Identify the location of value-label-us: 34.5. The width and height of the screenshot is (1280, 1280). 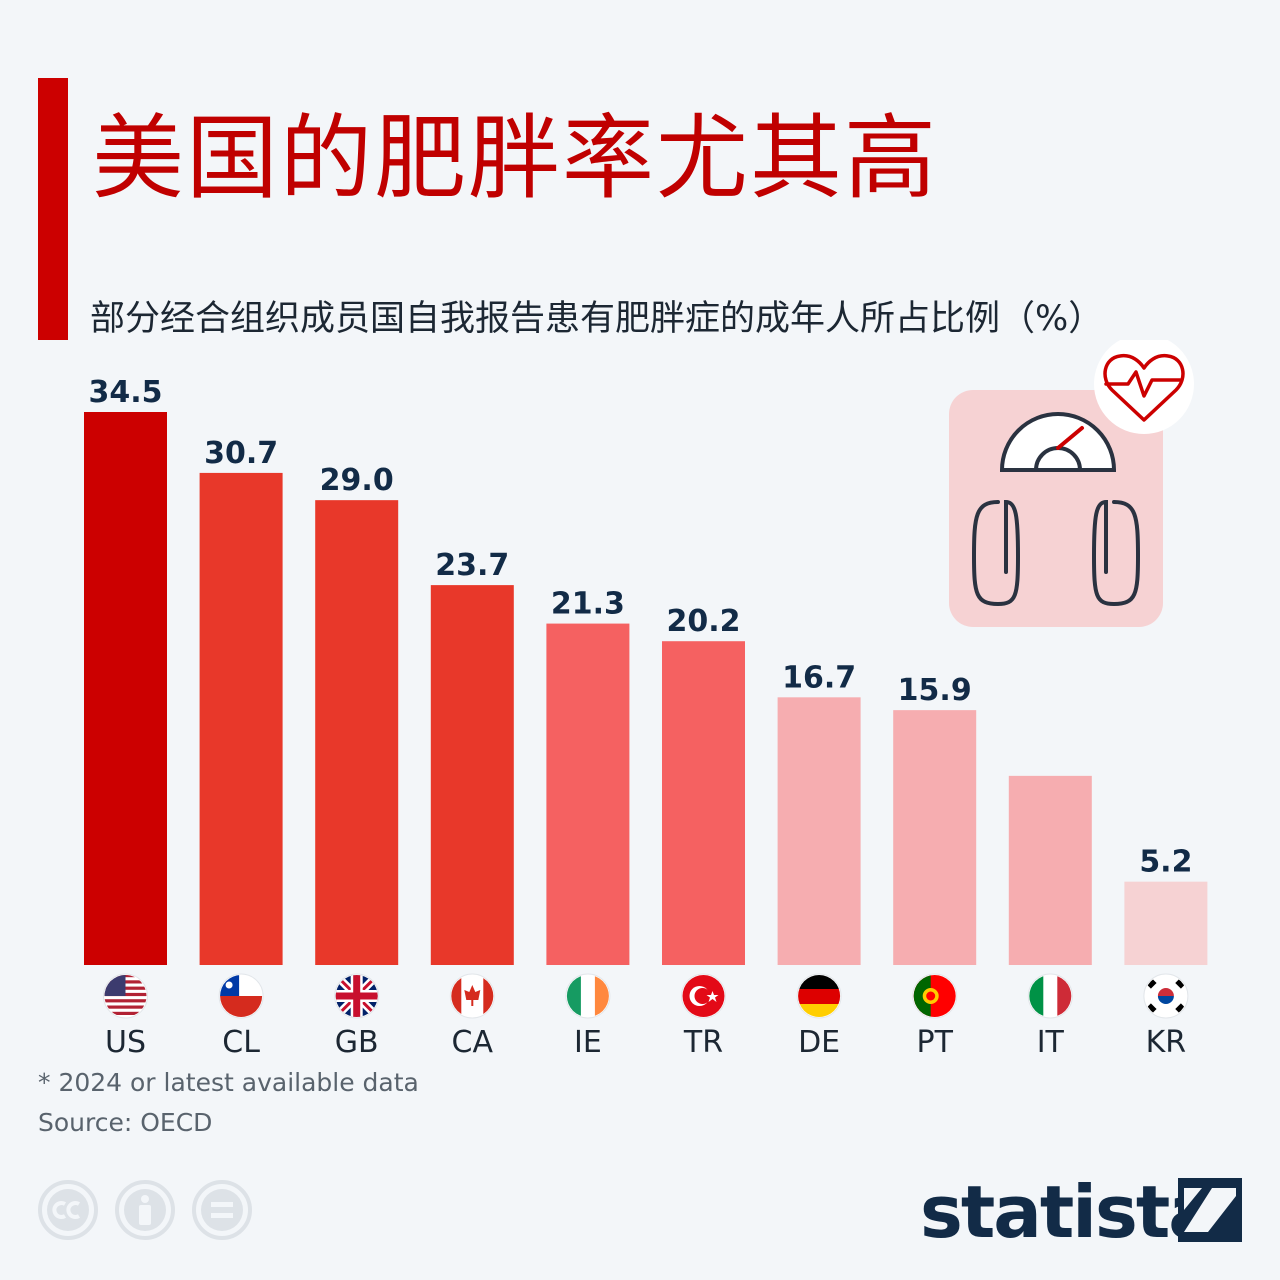
(125, 392).